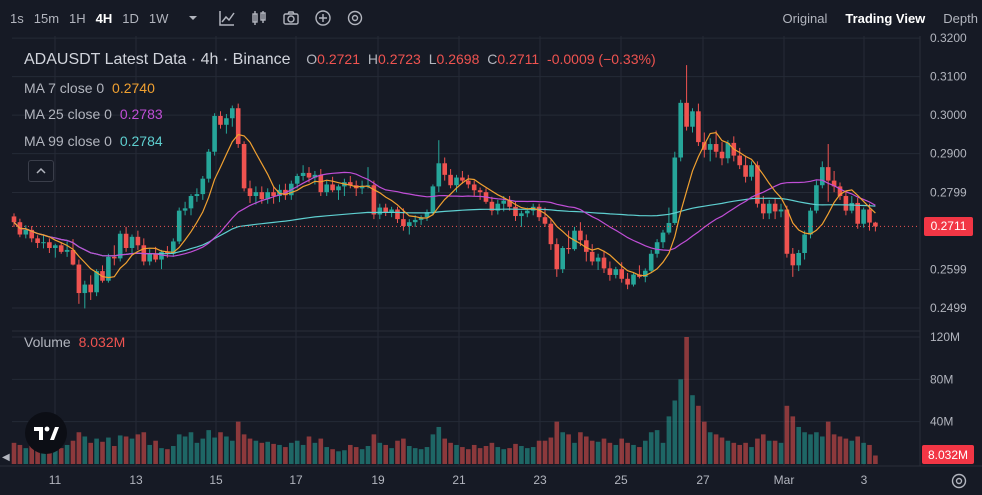 The image size is (982, 495). Describe the element at coordinates (41, 171) in the screenshot. I see `collapse-legend-button` at that location.